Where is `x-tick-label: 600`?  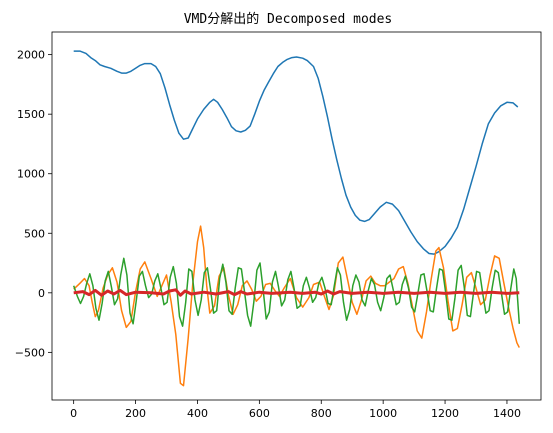
x-tick-label: 600 is located at coordinates (259, 413).